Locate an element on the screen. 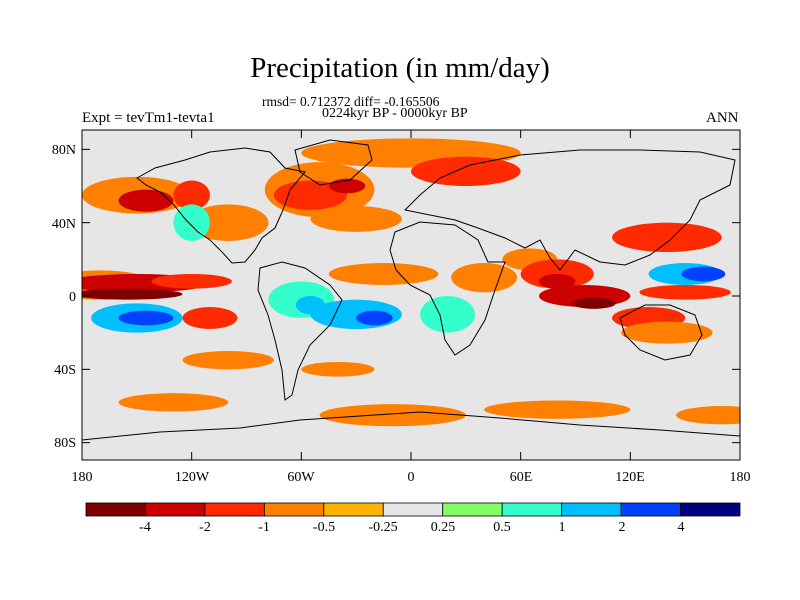 This screenshot has width=800, height=600. lon-label-120e: 120E is located at coordinates (630, 477).